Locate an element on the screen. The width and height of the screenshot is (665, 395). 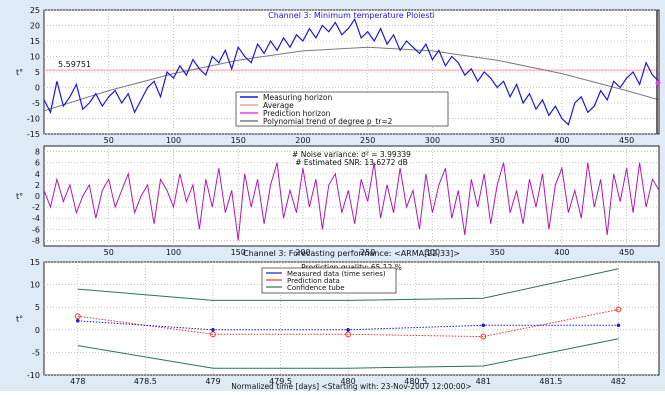
legend-label: Measured data (time series) is located at coordinates (336, 274).